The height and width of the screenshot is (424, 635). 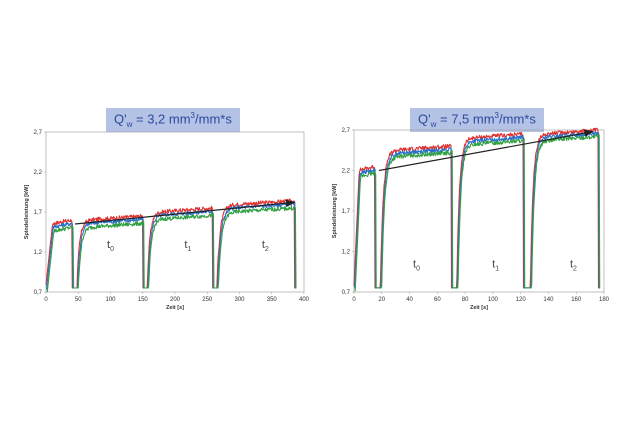 I want to click on x-tick-label: 350, so click(x=272, y=300).